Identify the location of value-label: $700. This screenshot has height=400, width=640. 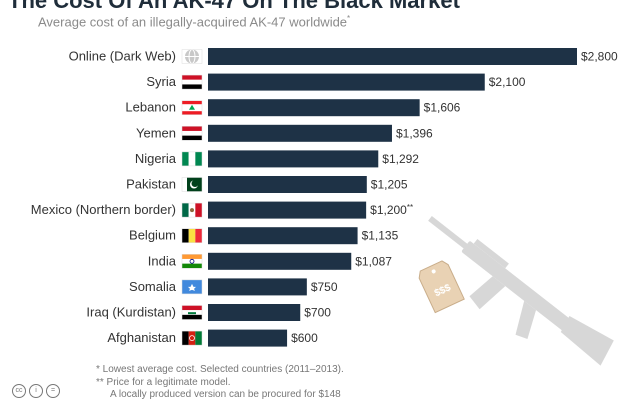
(317, 313).